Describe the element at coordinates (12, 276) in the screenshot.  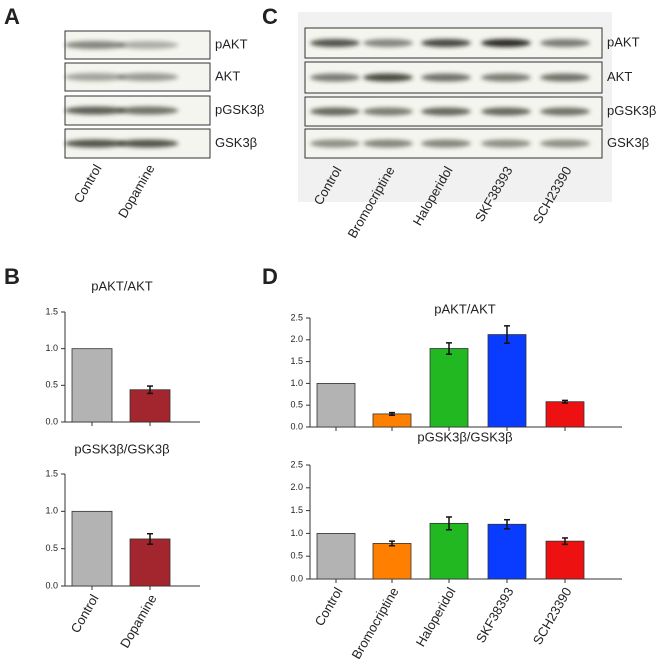
I see `panel-label: B` at that location.